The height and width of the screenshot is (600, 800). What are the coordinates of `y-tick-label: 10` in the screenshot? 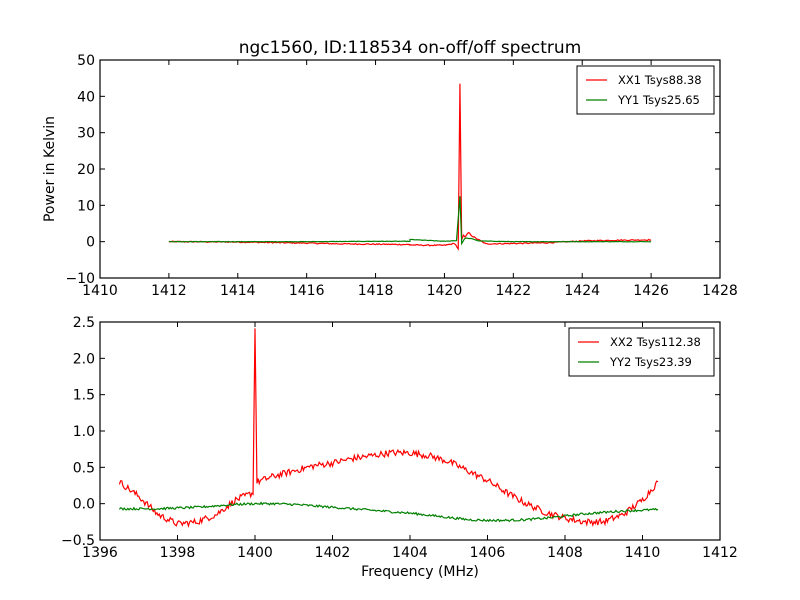 It's located at (86, 206).